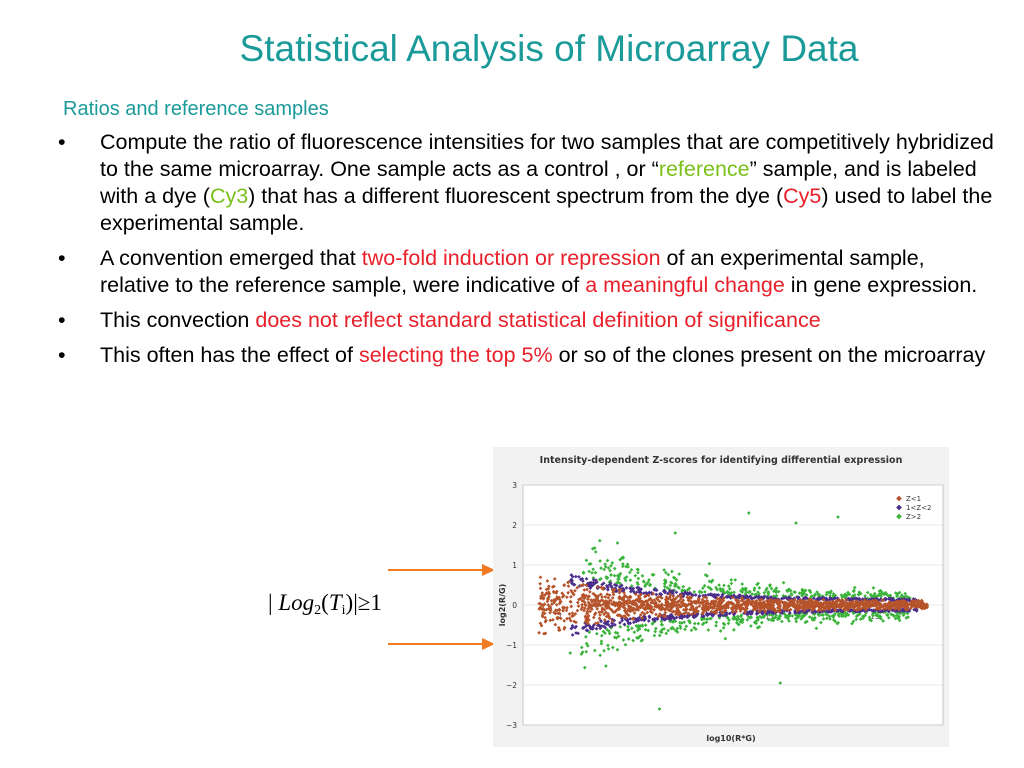 The image size is (1024, 768). Describe the element at coordinates (538, 182) in the screenshot. I see `bullet-text: ” sample, and is labeled with a dye (` at that location.